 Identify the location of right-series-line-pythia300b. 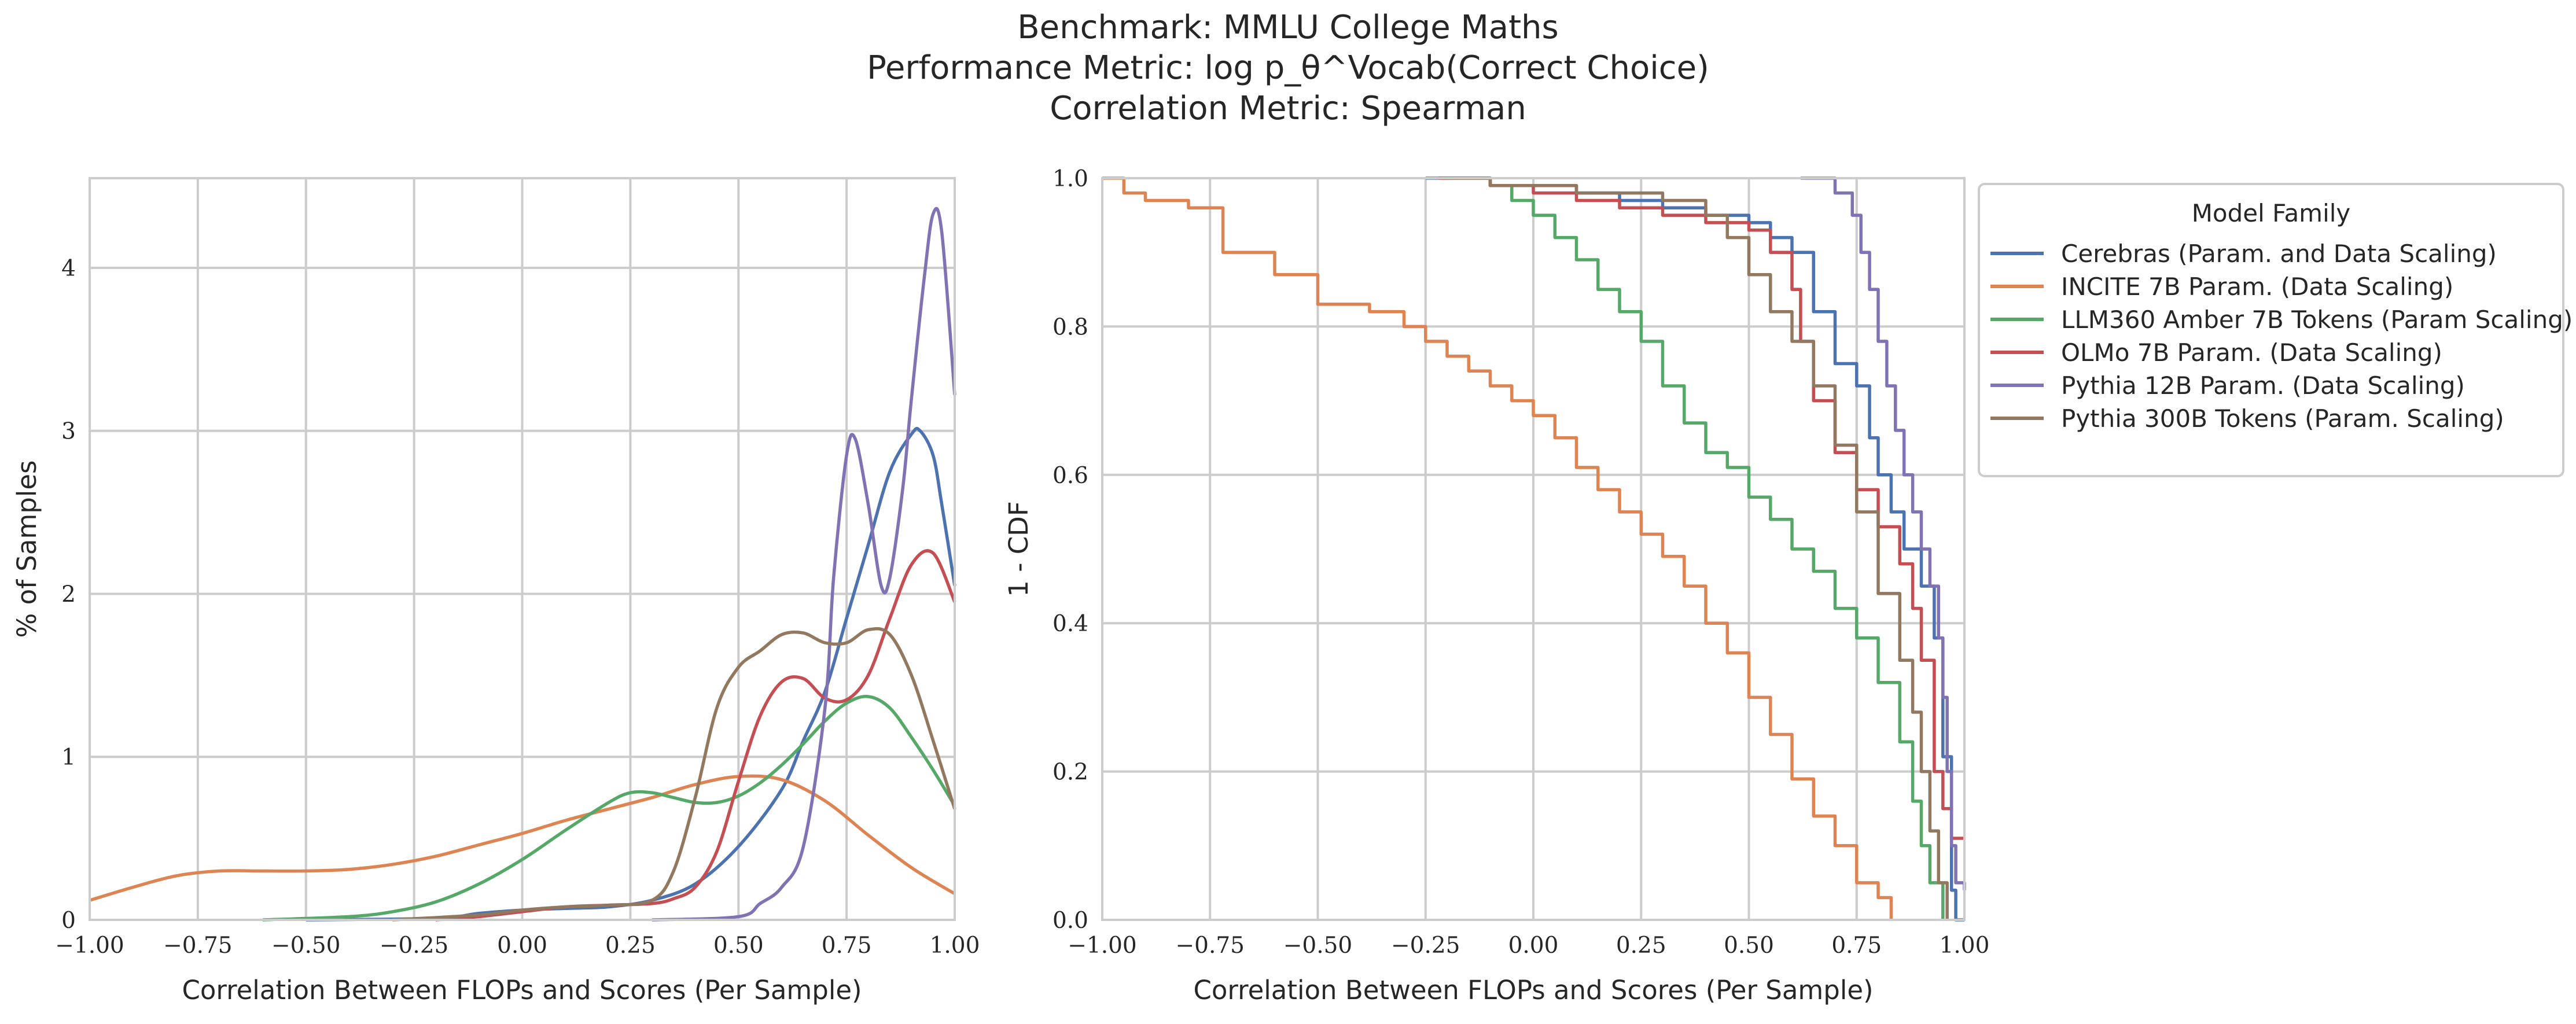
(1698, 548).